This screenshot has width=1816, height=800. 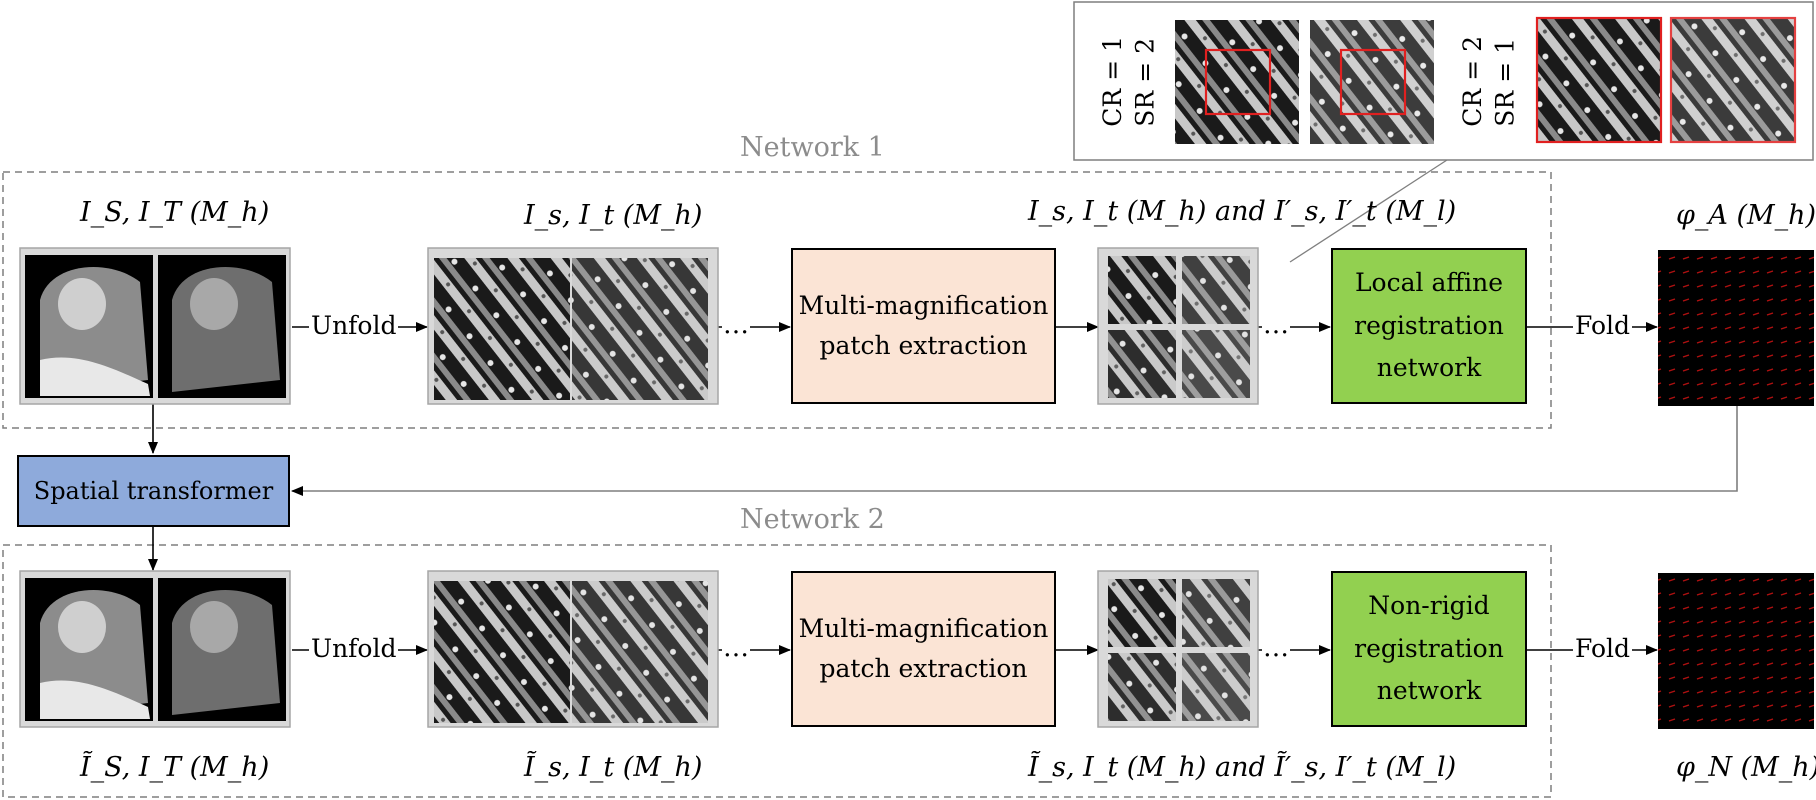 I want to click on label-input-pair-1: I_S, I_T (M_h), so click(x=175, y=212).